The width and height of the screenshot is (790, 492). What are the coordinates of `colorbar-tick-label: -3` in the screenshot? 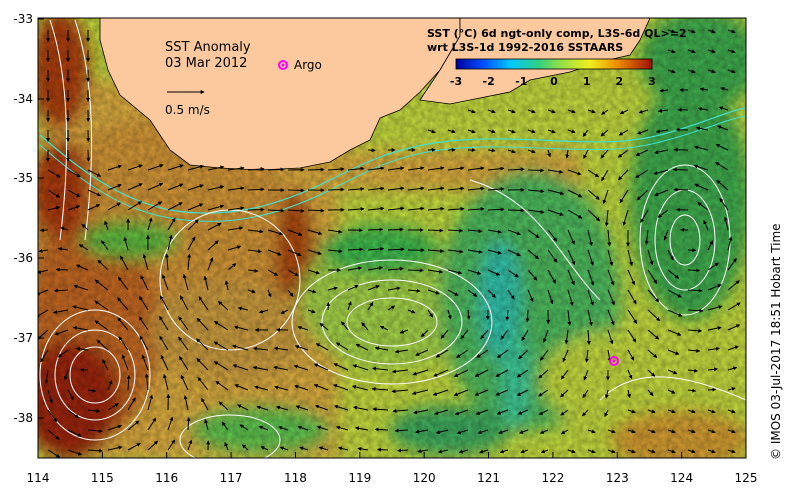 It's located at (456, 81).